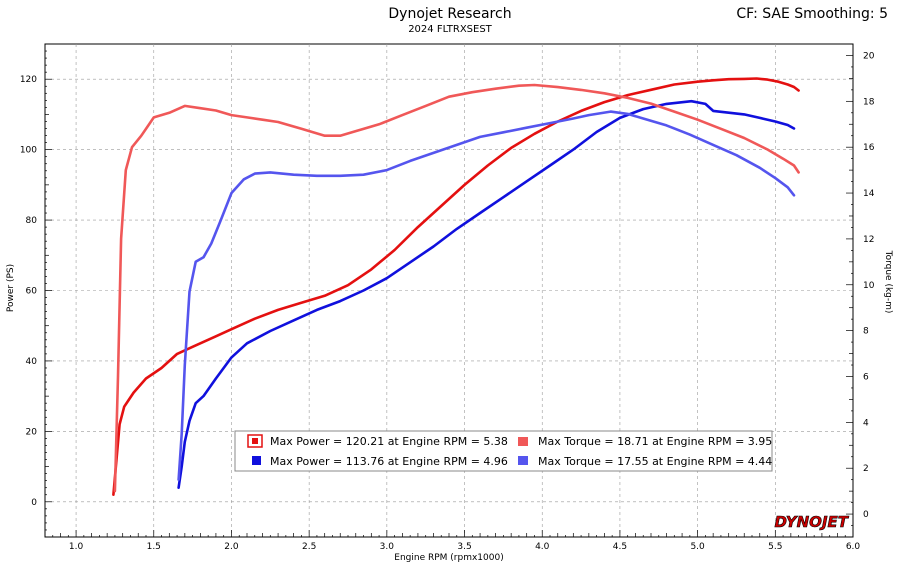 The height and width of the screenshot is (570, 900). Describe the element at coordinates (869, 56) in the screenshot. I see `y2-tick-label: 20` at that location.